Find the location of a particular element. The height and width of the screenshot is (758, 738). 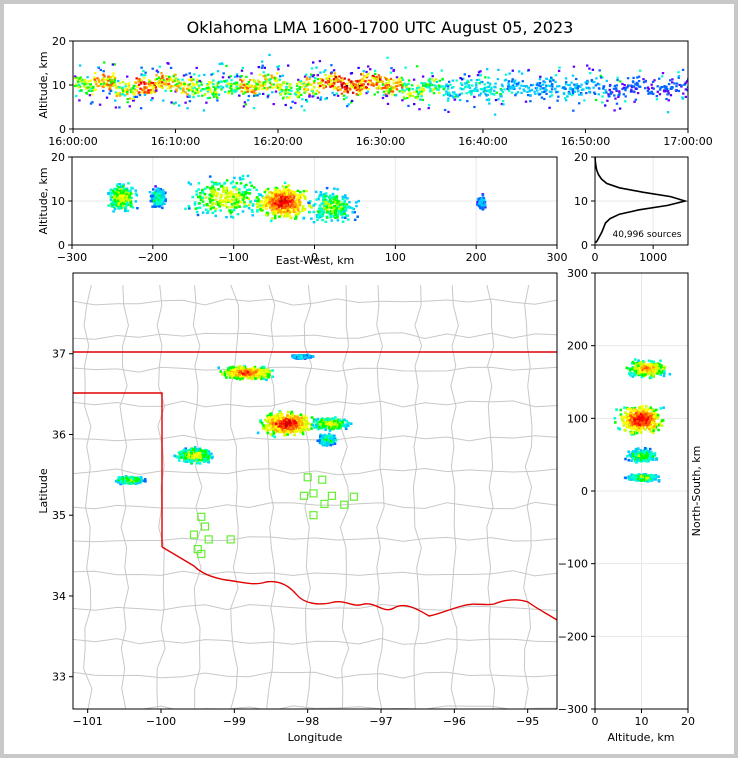

time-axis-tick-label: 16:50:00 is located at coordinates (585, 141).